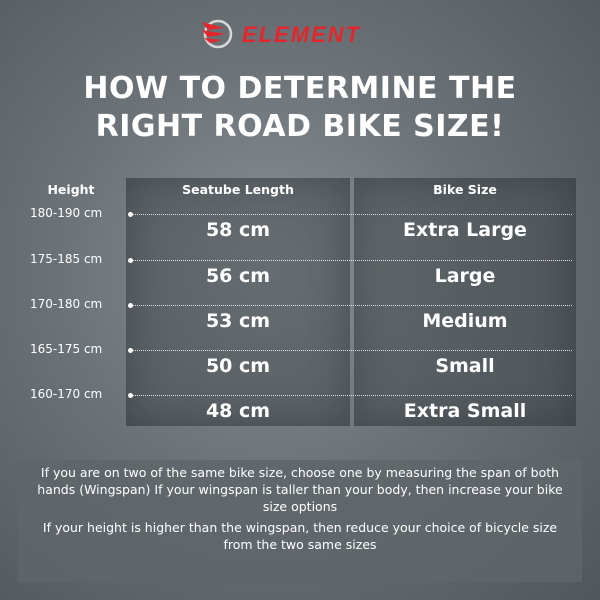  Describe the element at coordinates (300, 126) in the screenshot. I see `page-title-line2: RIGHT ROAD BIKE SIZE!` at that location.